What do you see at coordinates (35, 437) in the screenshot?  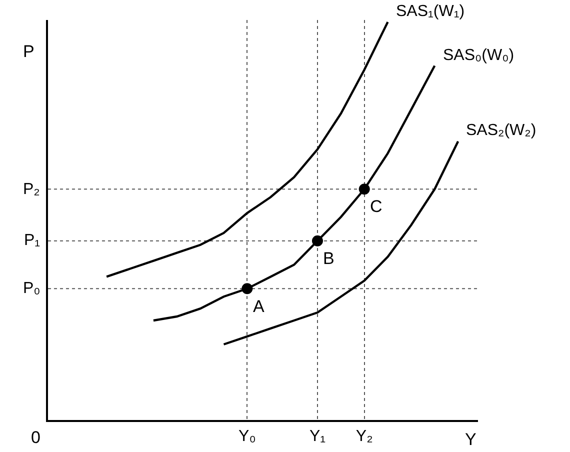 I see `text: 0` at bounding box center [35, 437].